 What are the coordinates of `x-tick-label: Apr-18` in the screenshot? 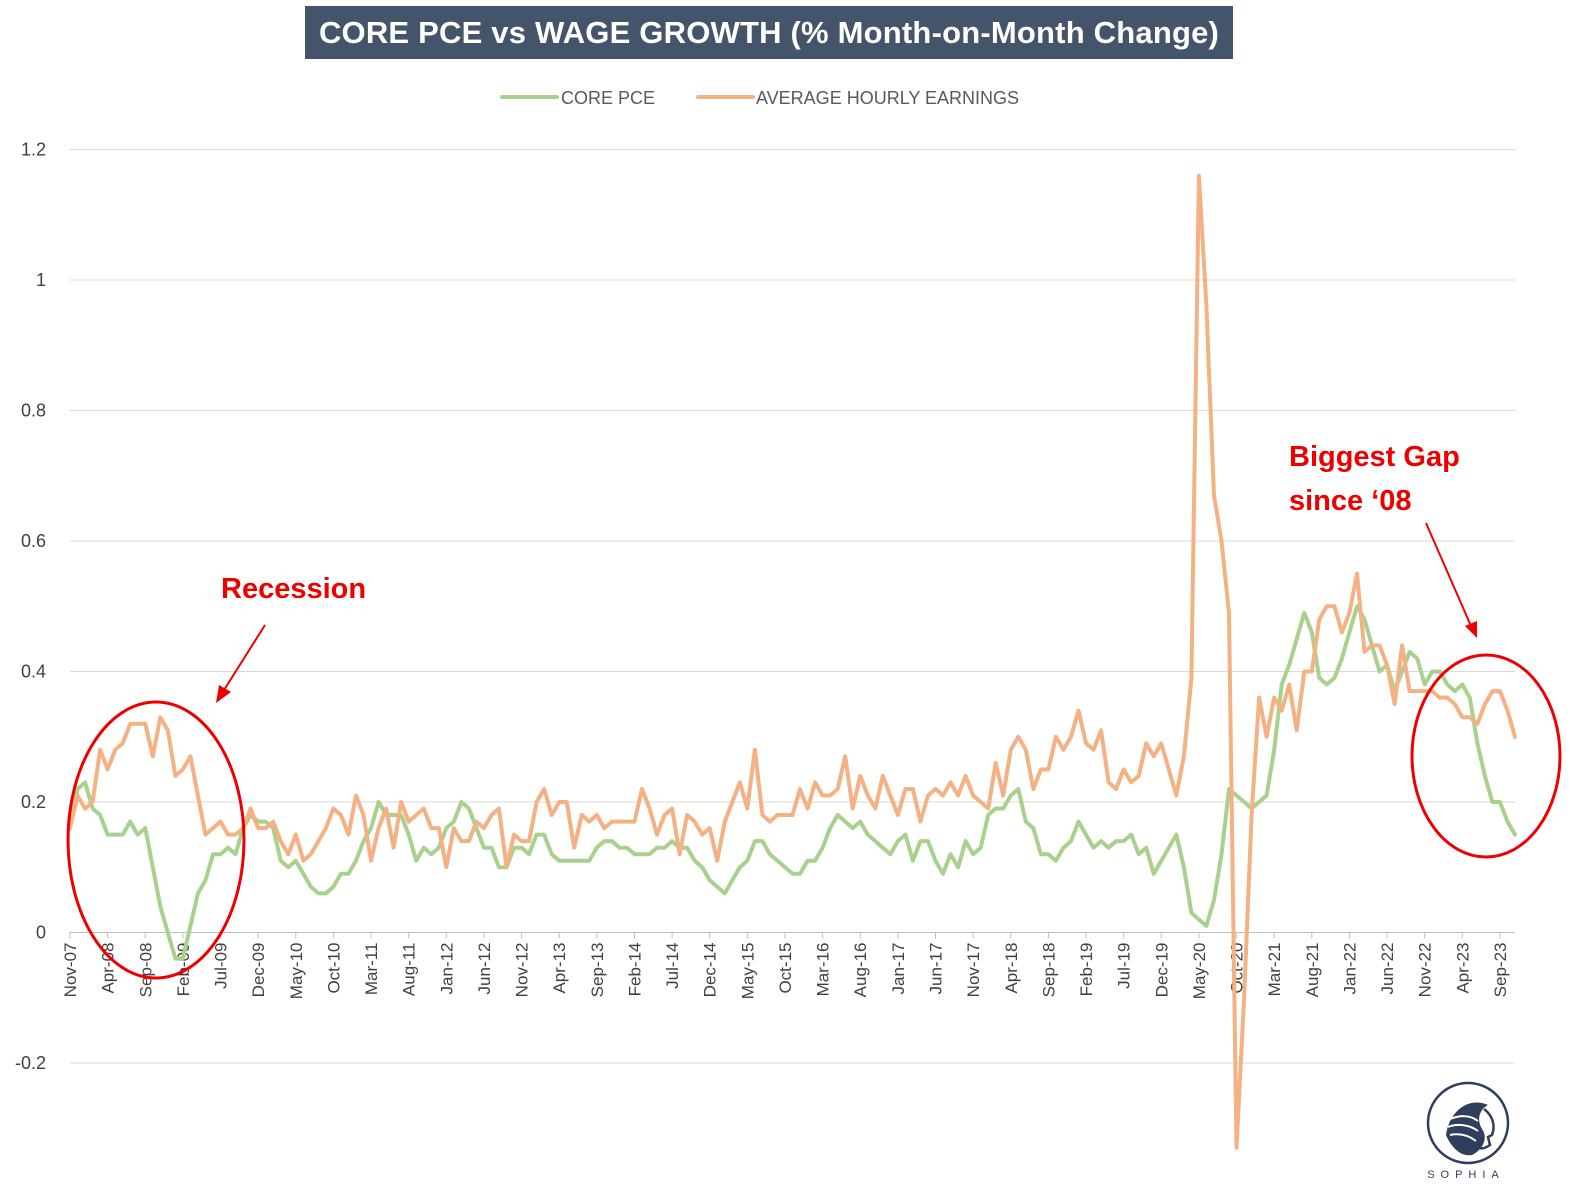 It's located at (1011, 967).